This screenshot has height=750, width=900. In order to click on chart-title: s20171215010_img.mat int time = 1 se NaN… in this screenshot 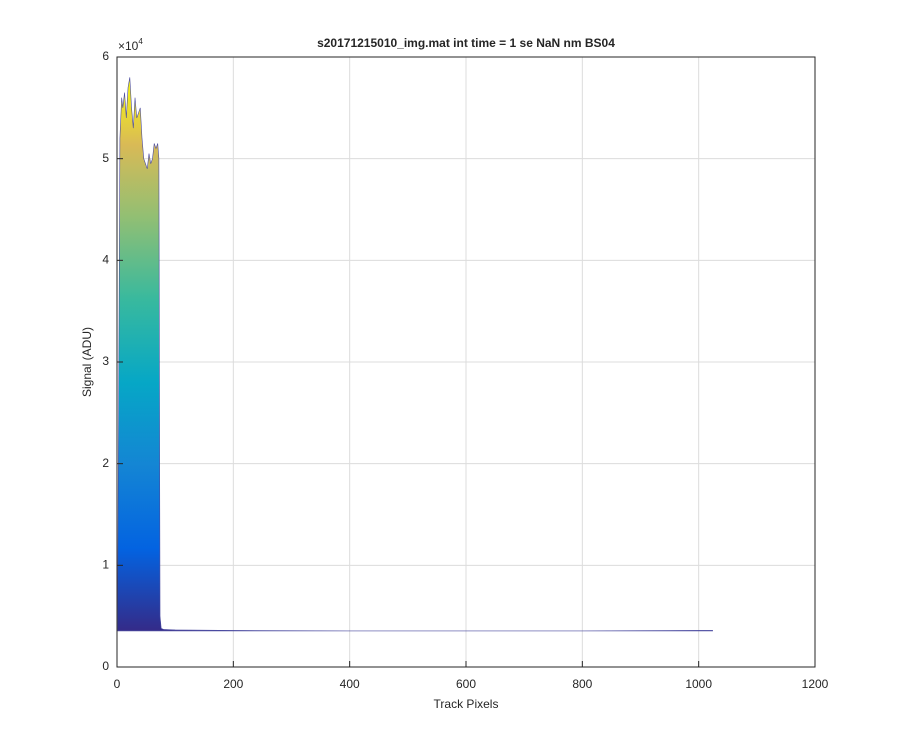, I will do `click(466, 43)`.